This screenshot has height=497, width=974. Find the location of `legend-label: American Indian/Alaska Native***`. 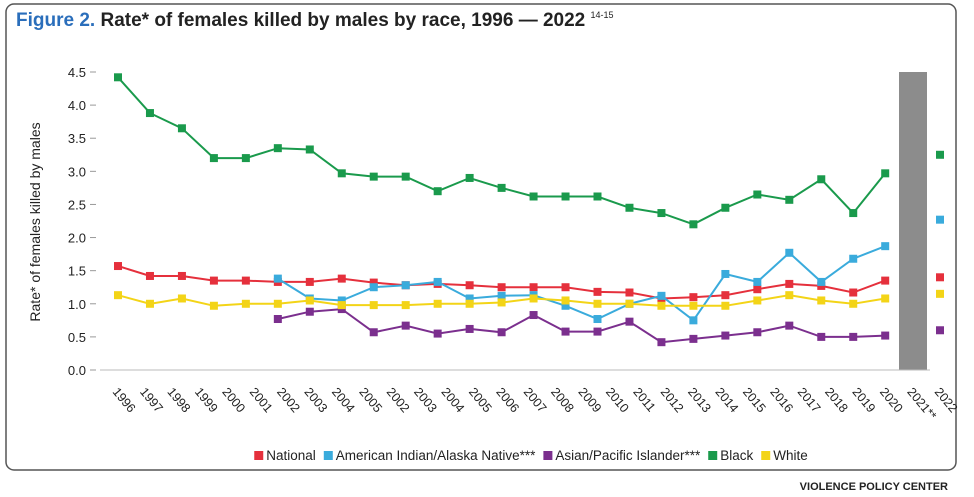

legend-label: American Indian/Alaska Native*** is located at coordinates (436, 455).